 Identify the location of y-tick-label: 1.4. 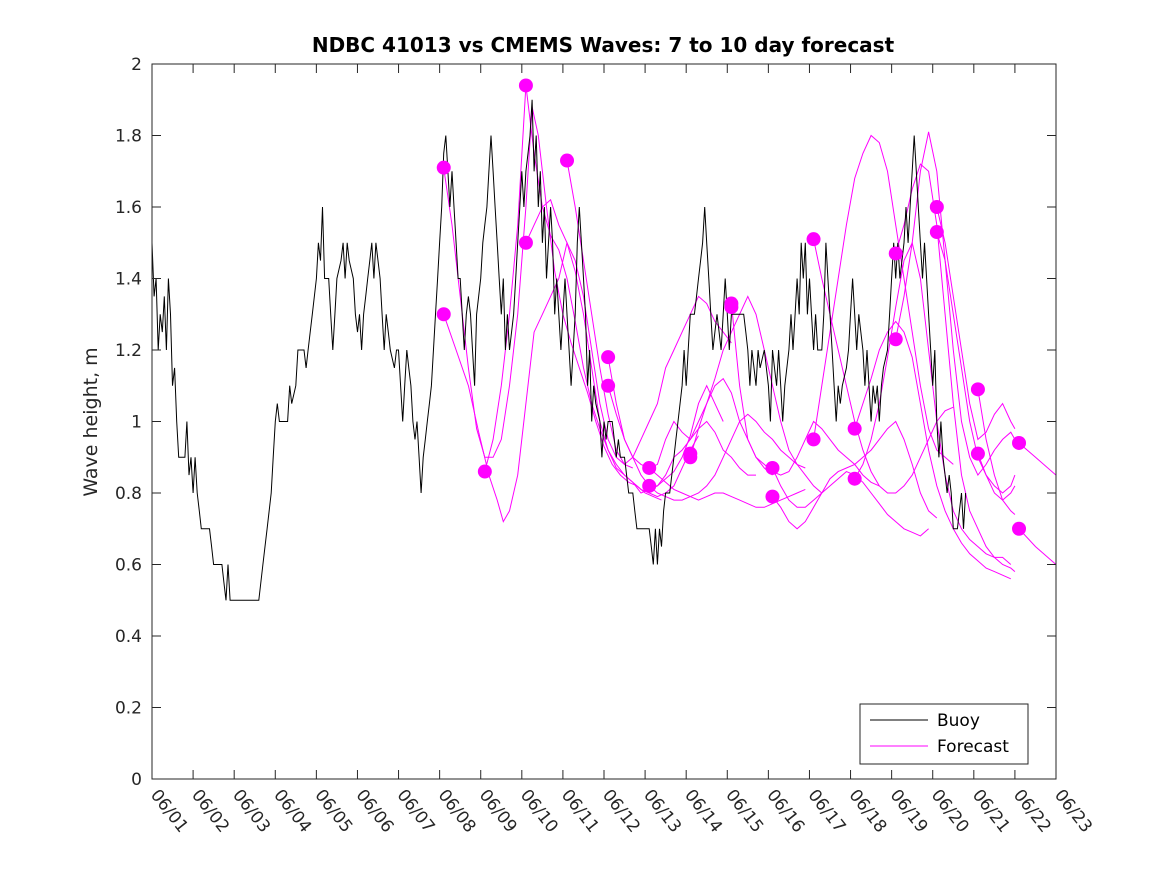
(128, 280).